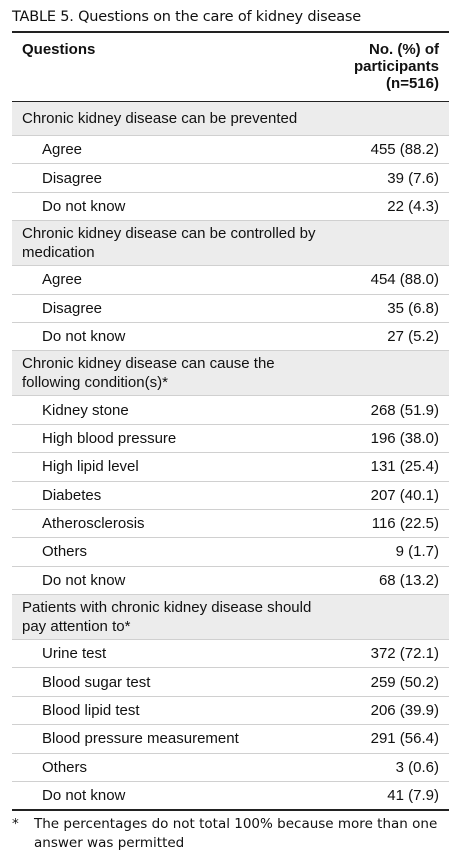  I want to click on item-row: Do not know 41 (7.9), so click(230, 796).